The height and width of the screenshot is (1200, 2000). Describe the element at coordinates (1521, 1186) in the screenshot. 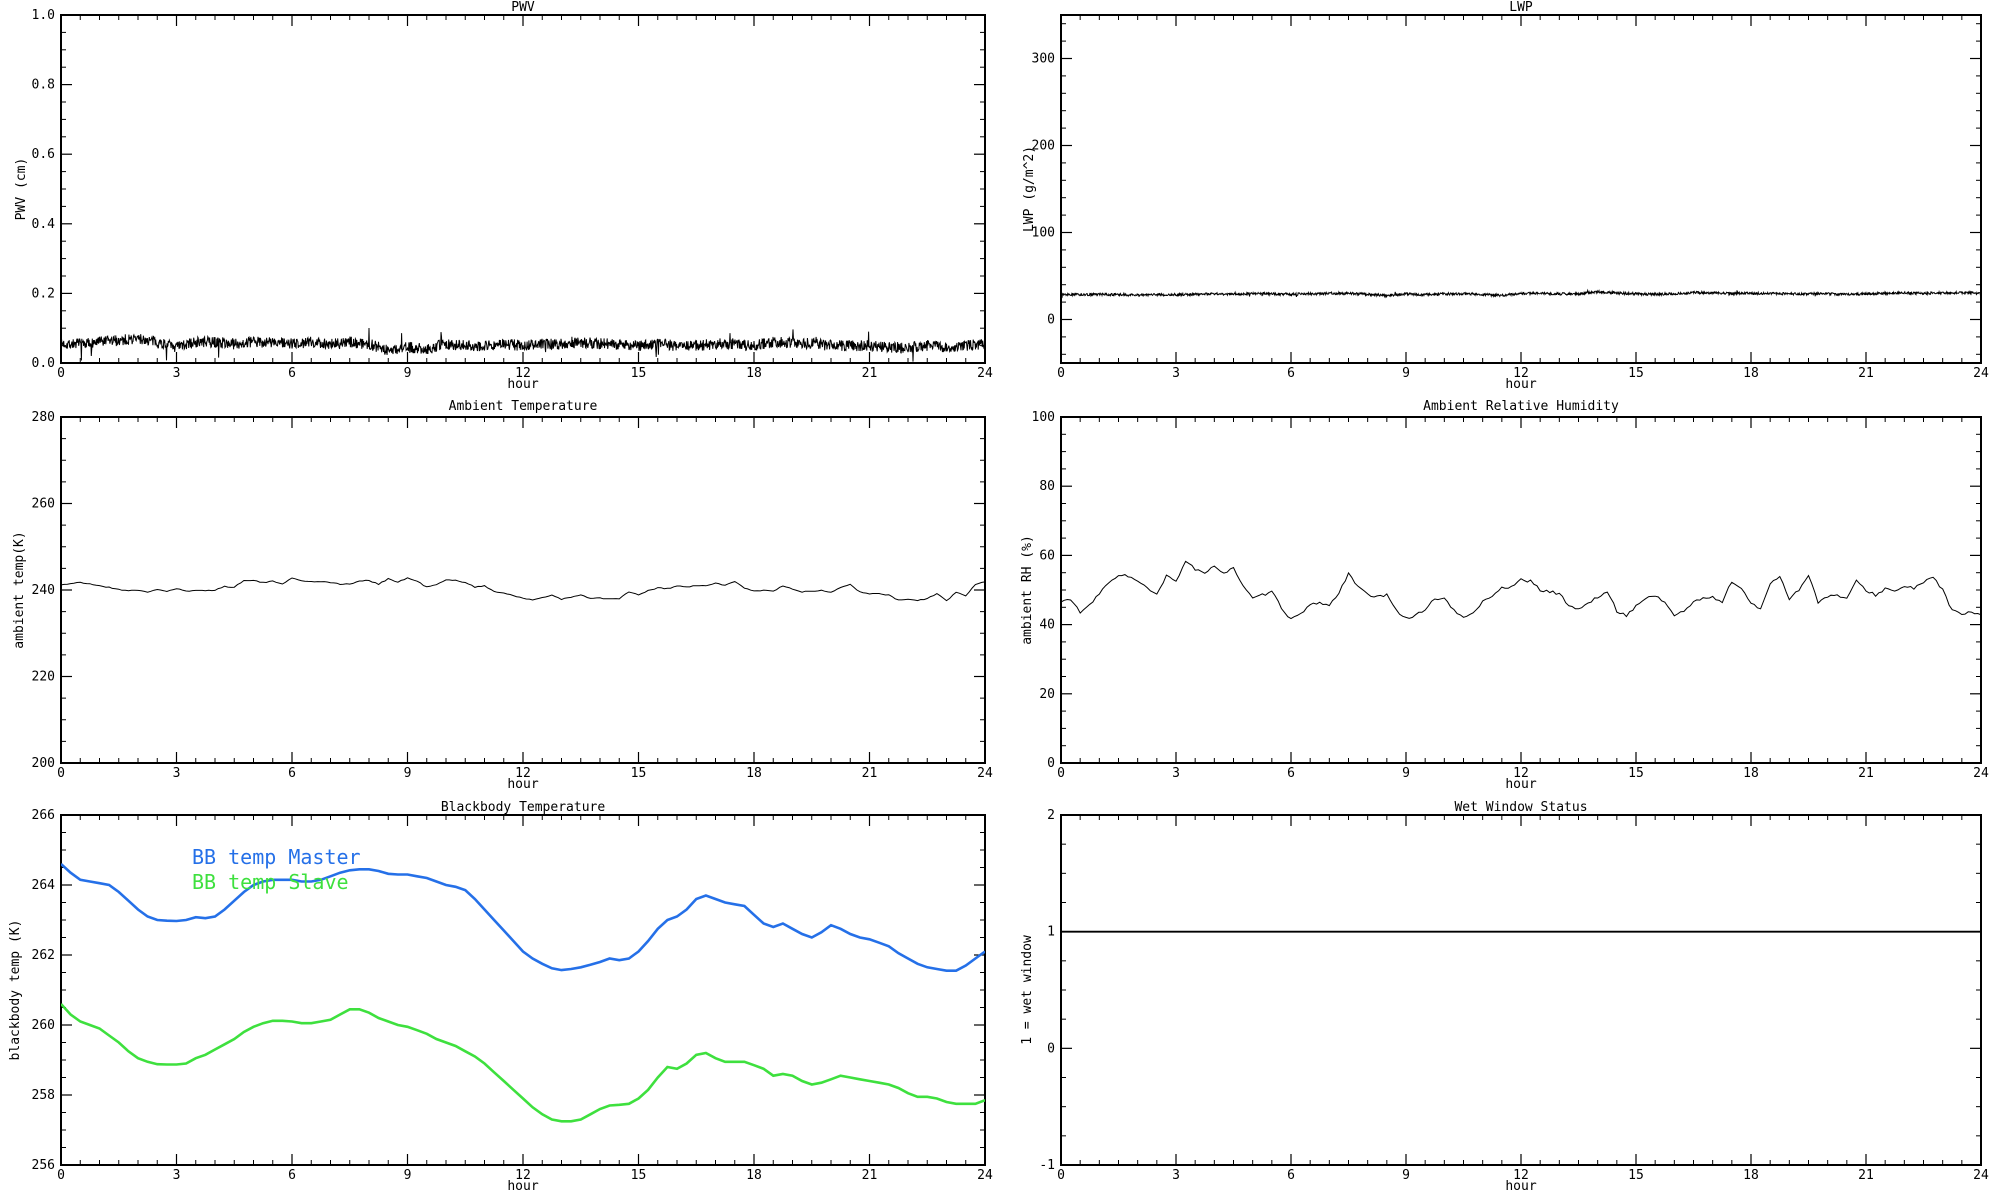

I see `wet-window-x-axis-label: hour` at that location.